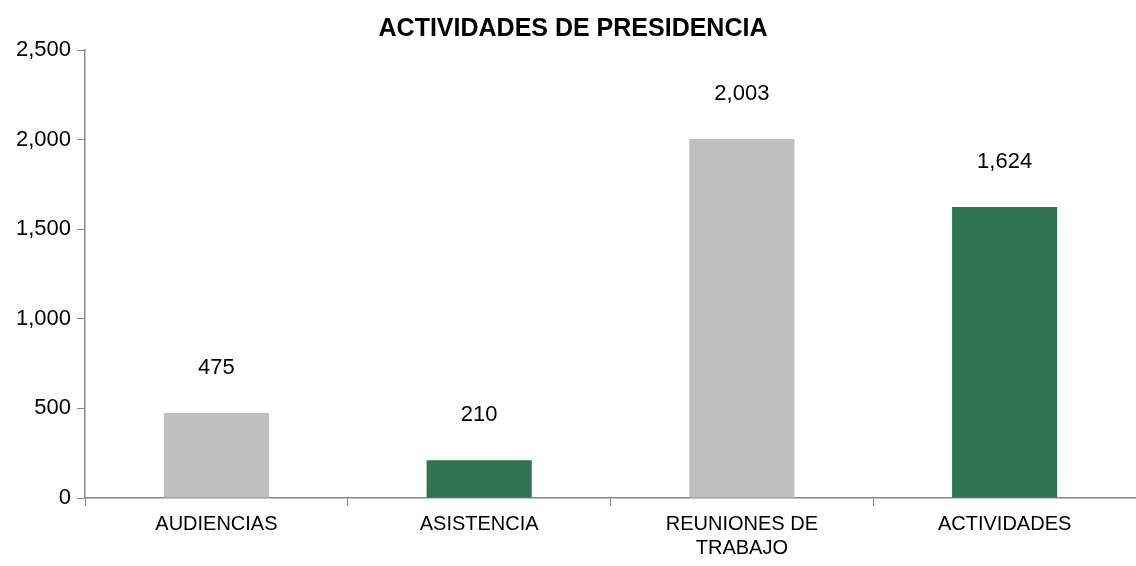 The image size is (1136, 566). Describe the element at coordinates (742, 93) in the screenshot. I see `data-label: 2,003` at that location.